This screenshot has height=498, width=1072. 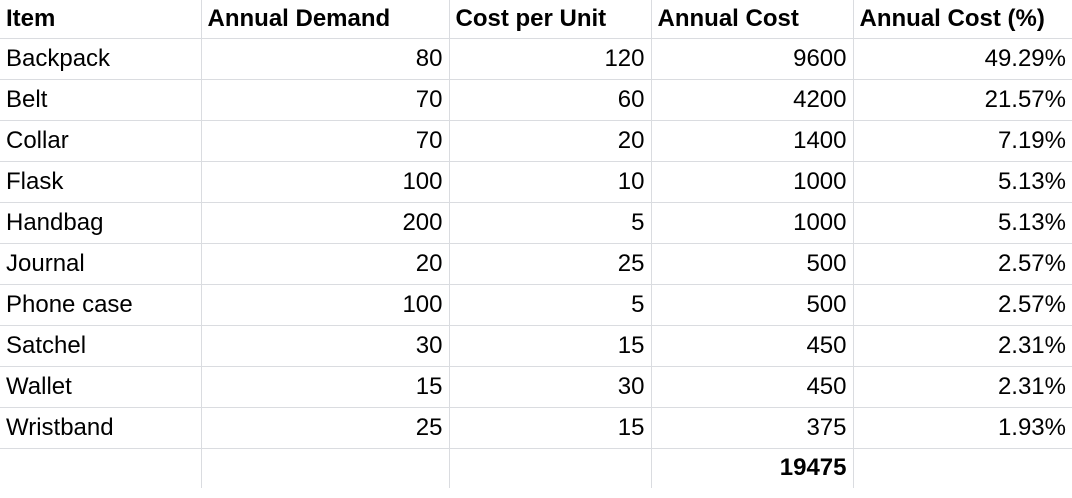 I want to click on cell-item: Belt, so click(x=101, y=99).